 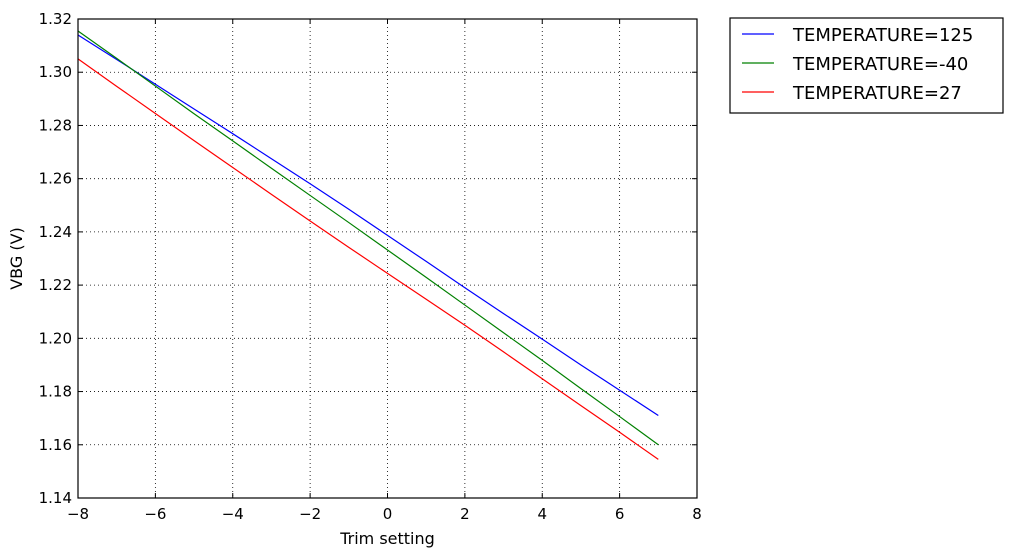 What do you see at coordinates (78, 514) in the screenshot?
I see `x-tick-label: −8` at bounding box center [78, 514].